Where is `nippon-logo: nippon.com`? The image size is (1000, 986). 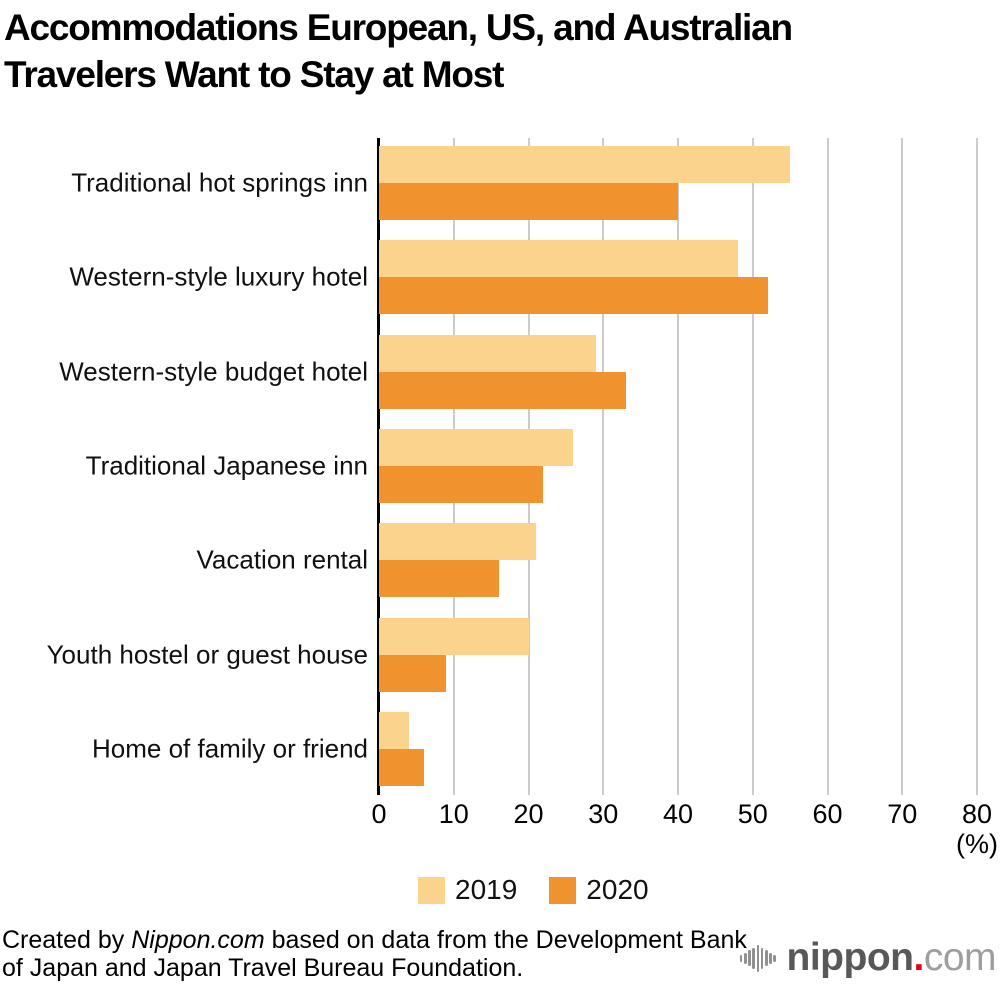
nippon-logo: nippon.com is located at coordinates (868, 957).